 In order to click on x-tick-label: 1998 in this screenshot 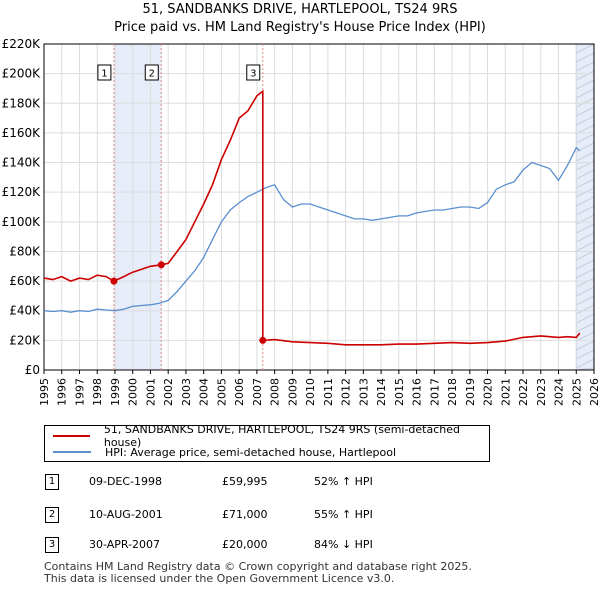, I will do `click(97, 392)`.